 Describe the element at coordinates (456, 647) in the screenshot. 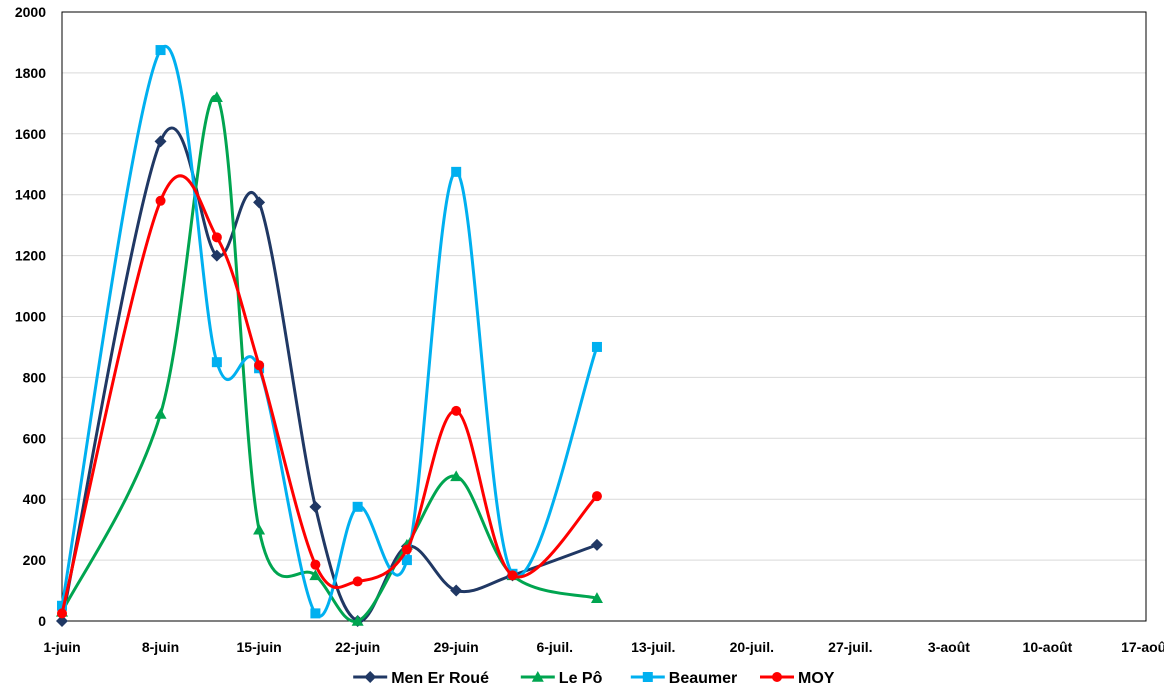

I see `x-tick-label: 29-juin` at that location.